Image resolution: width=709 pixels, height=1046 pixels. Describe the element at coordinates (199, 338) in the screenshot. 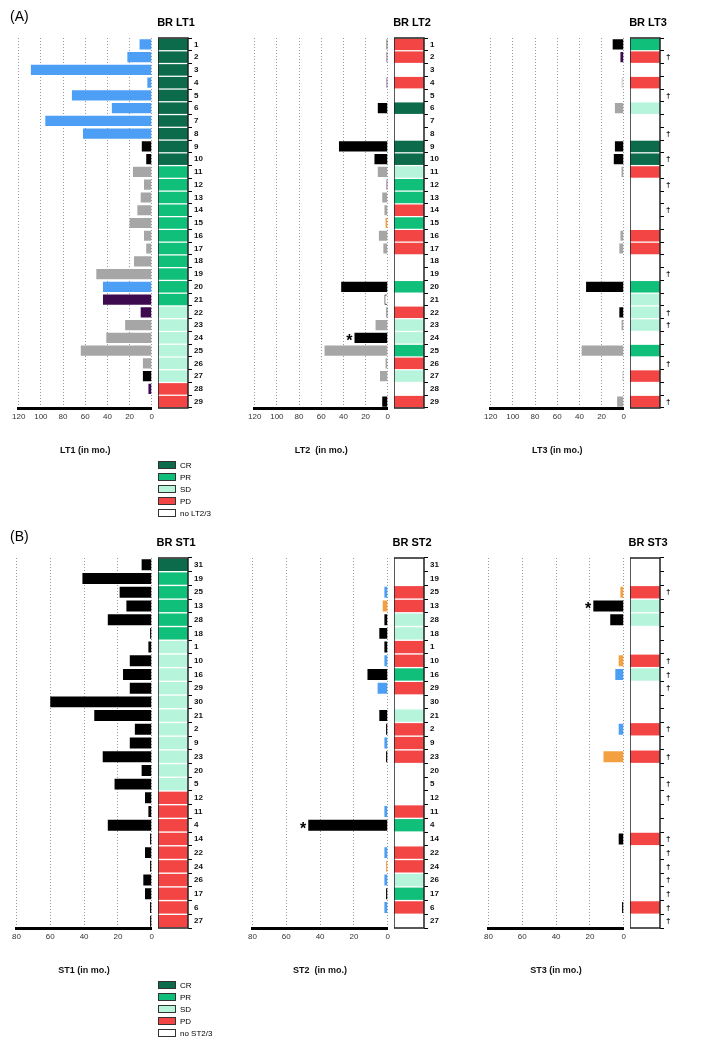

I see `y-tick-label: 24` at that location.